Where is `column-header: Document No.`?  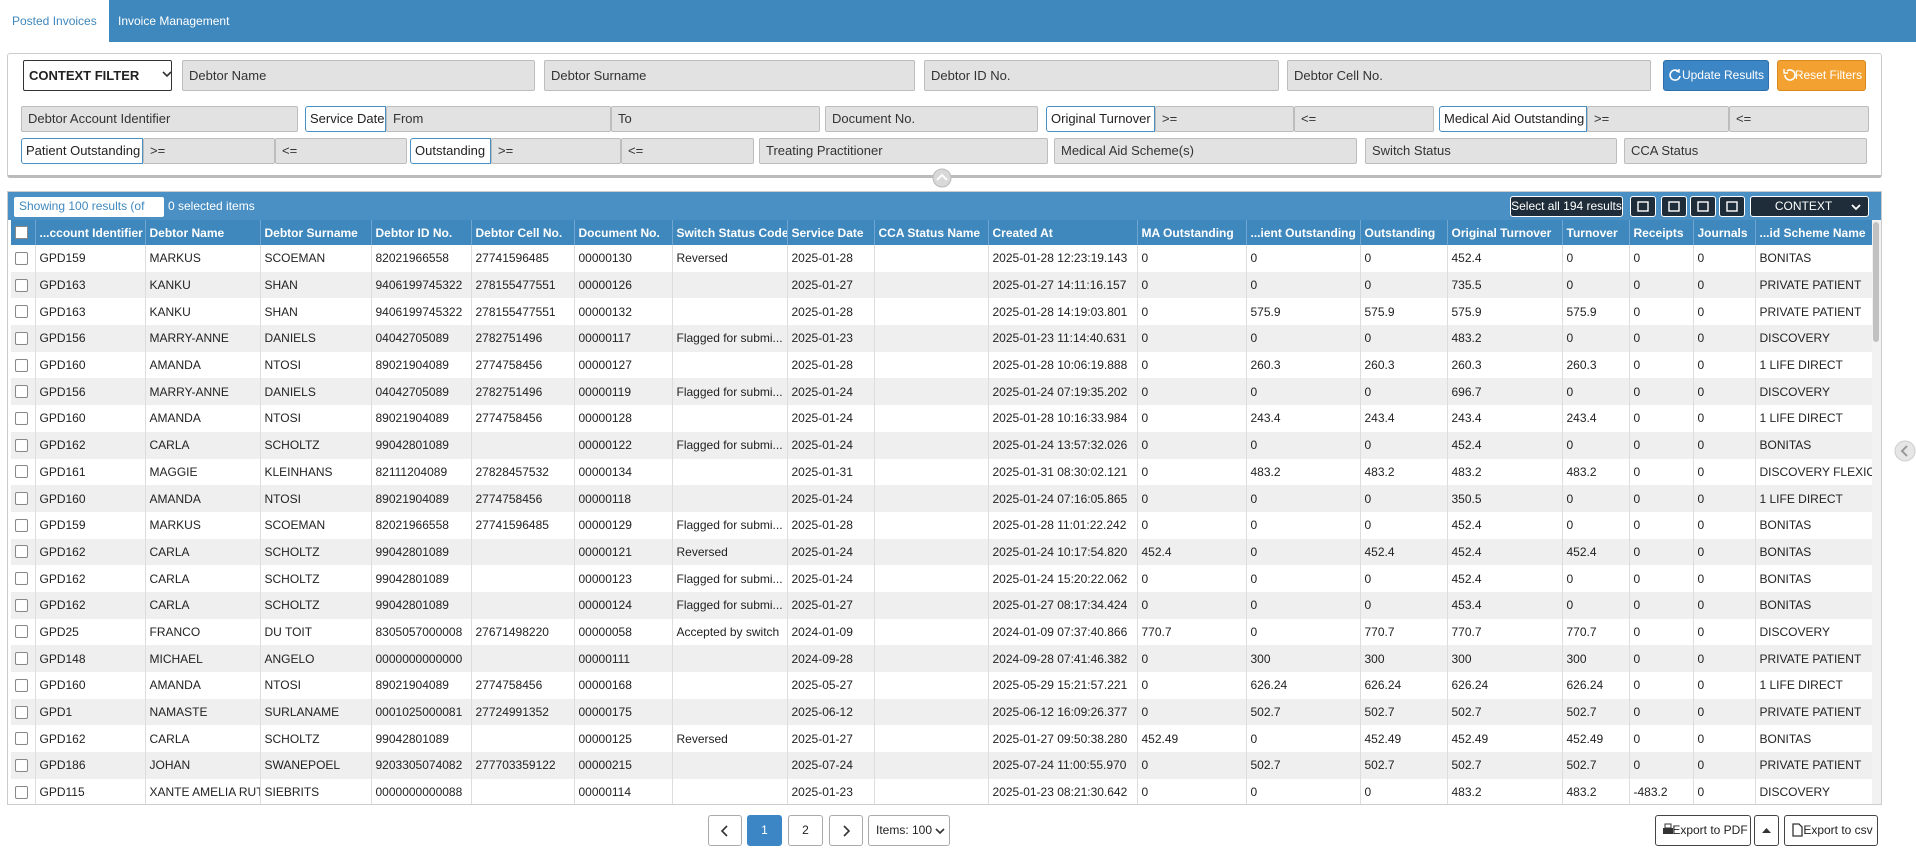 column-header: Document No. is located at coordinates (623, 232).